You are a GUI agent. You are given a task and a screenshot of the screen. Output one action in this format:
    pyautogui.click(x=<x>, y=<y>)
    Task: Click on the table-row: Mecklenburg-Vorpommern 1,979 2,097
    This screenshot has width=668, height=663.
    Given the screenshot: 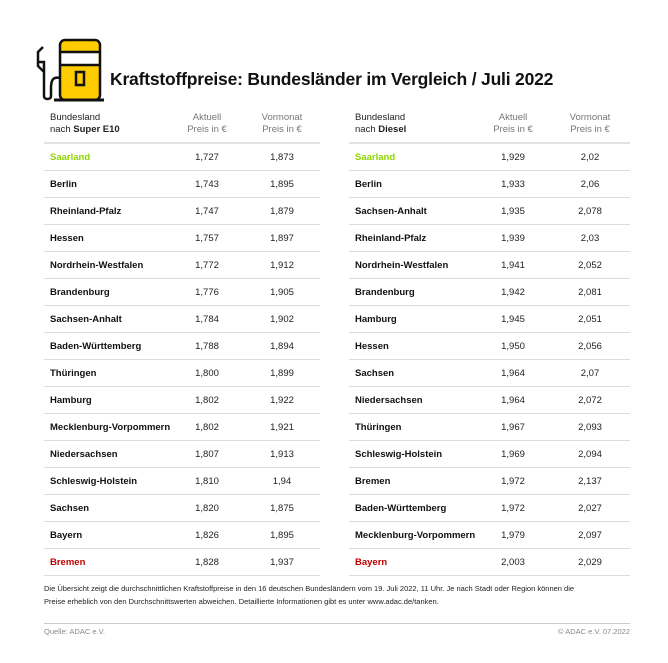 What is the action you would take?
    pyautogui.click(x=489, y=535)
    